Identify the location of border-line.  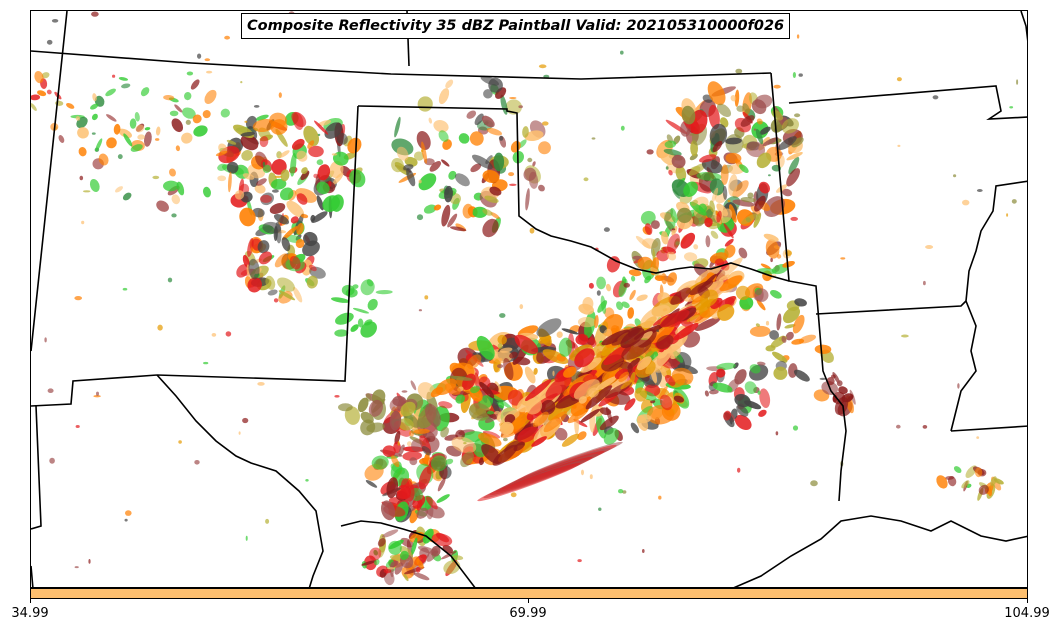
(257, 243).